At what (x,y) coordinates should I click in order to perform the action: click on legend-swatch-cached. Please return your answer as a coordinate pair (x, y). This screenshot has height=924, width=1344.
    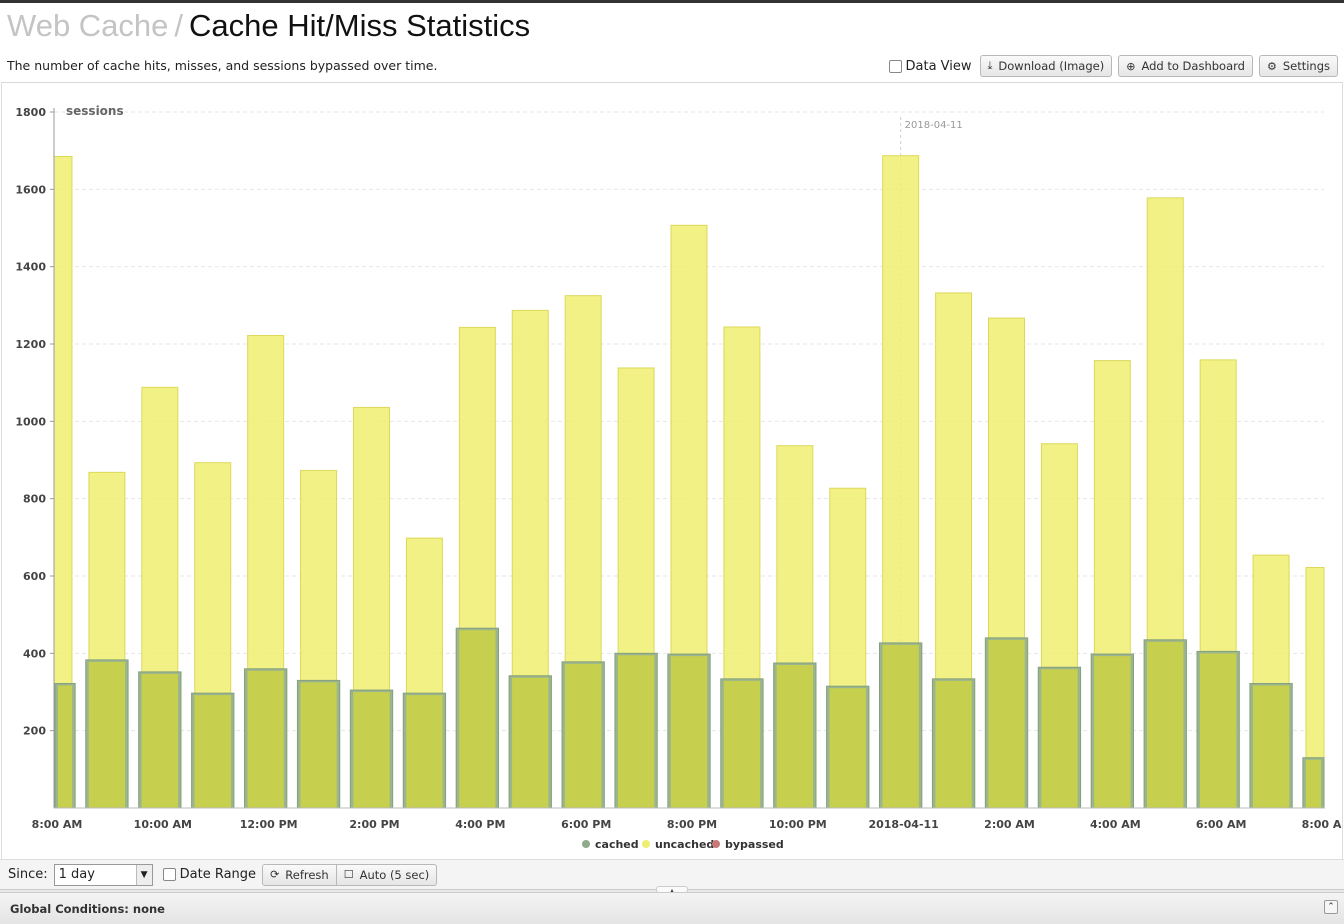
    Looking at the image, I should click on (586, 844).